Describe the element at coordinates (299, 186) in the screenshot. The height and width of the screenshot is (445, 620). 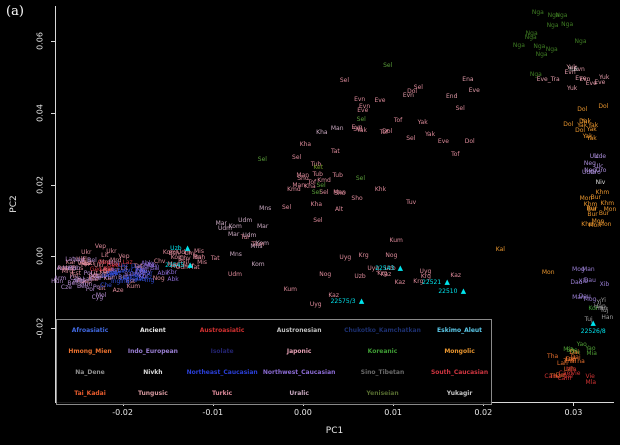
I see `population-label: Man` at that location.